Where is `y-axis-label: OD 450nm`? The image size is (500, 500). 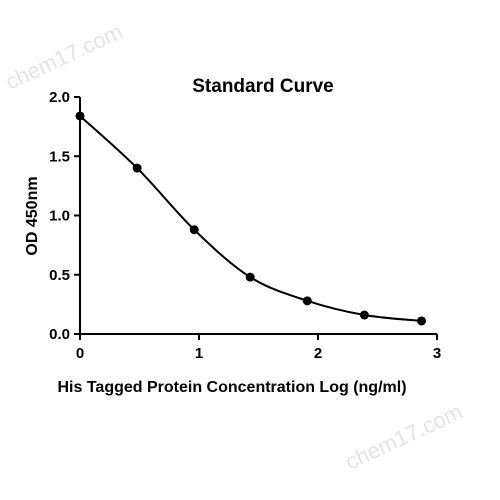
y-axis-label: OD 450nm is located at coordinates (32, 215).